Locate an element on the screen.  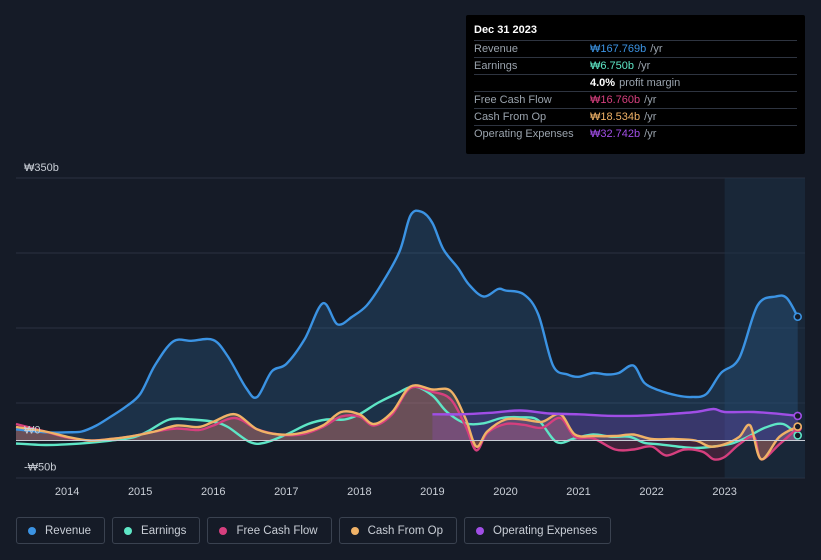
x-tick-label: 2018 is located at coordinates (359, 492).